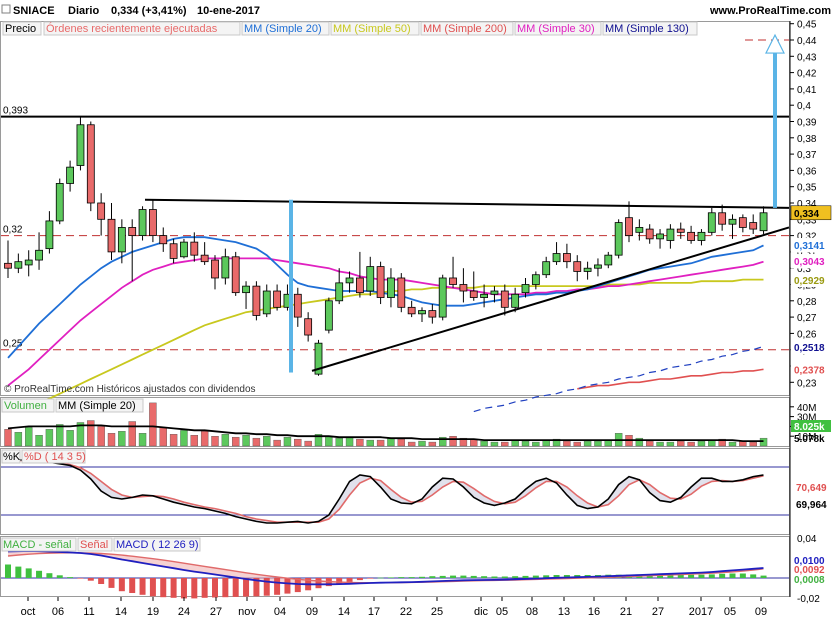  What do you see at coordinates (157, 545) in the screenshot?
I see `macd-legend: MACD ( 12 26 9)` at bounding box center [157, 545].